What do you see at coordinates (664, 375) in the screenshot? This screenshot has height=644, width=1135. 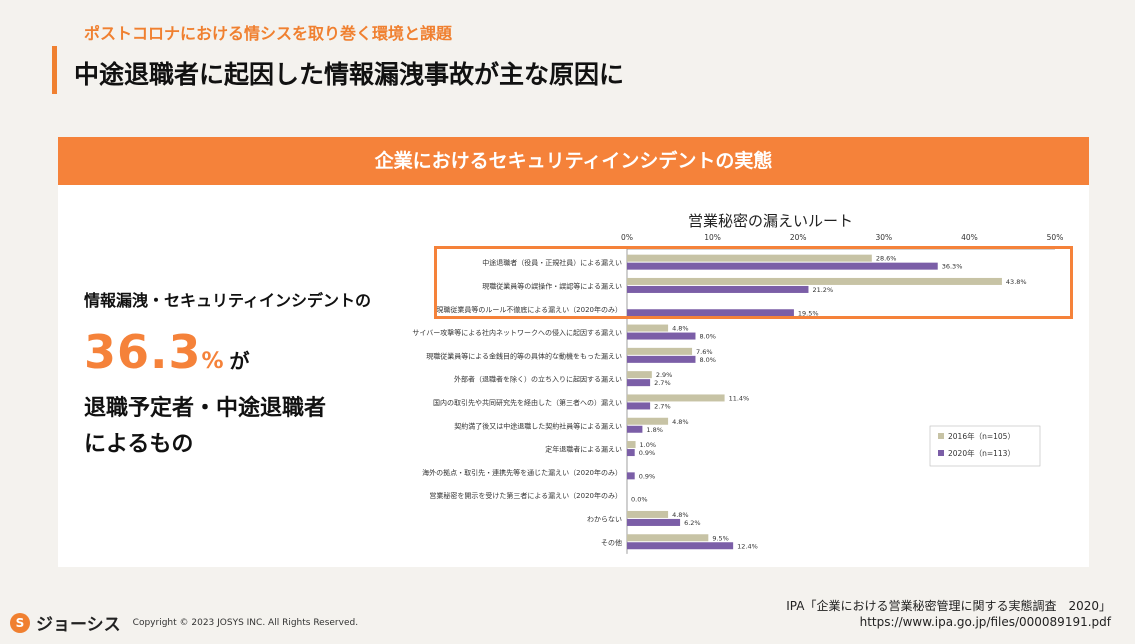 I see `data-label: 2.9%` at bounding box center [664, 375].